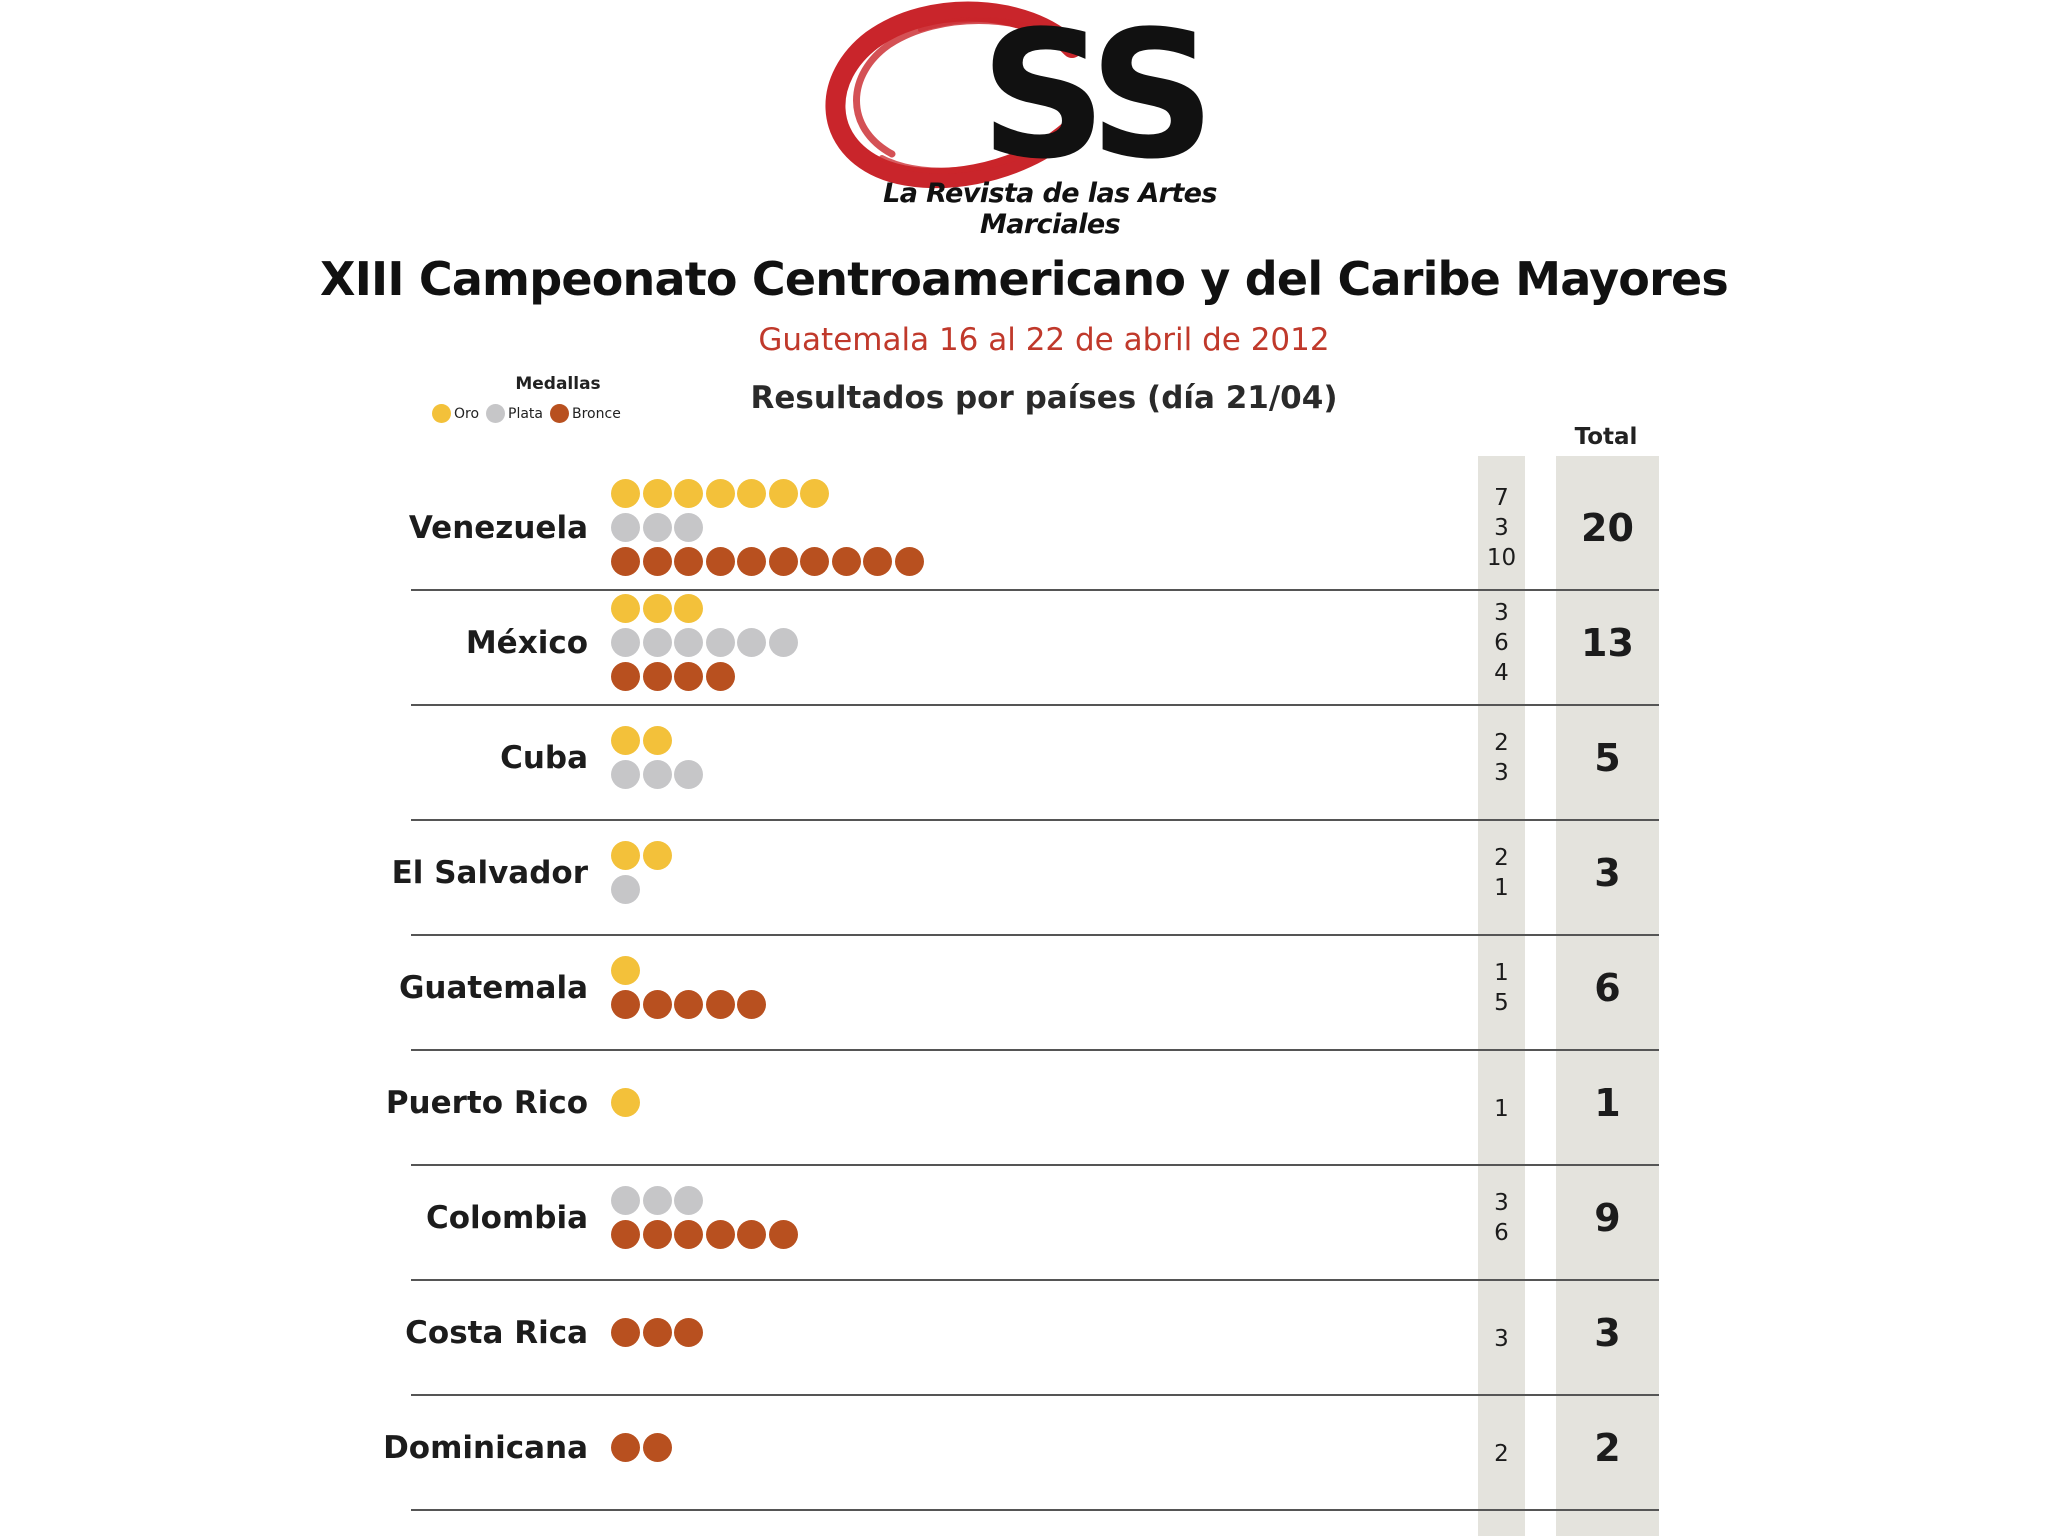 This screenshot has height=1536, width=2048. What do you see at coordinates (495, 413) in the screenshot?
I see `silver-medal-icon` at bounding box center [495, 413].